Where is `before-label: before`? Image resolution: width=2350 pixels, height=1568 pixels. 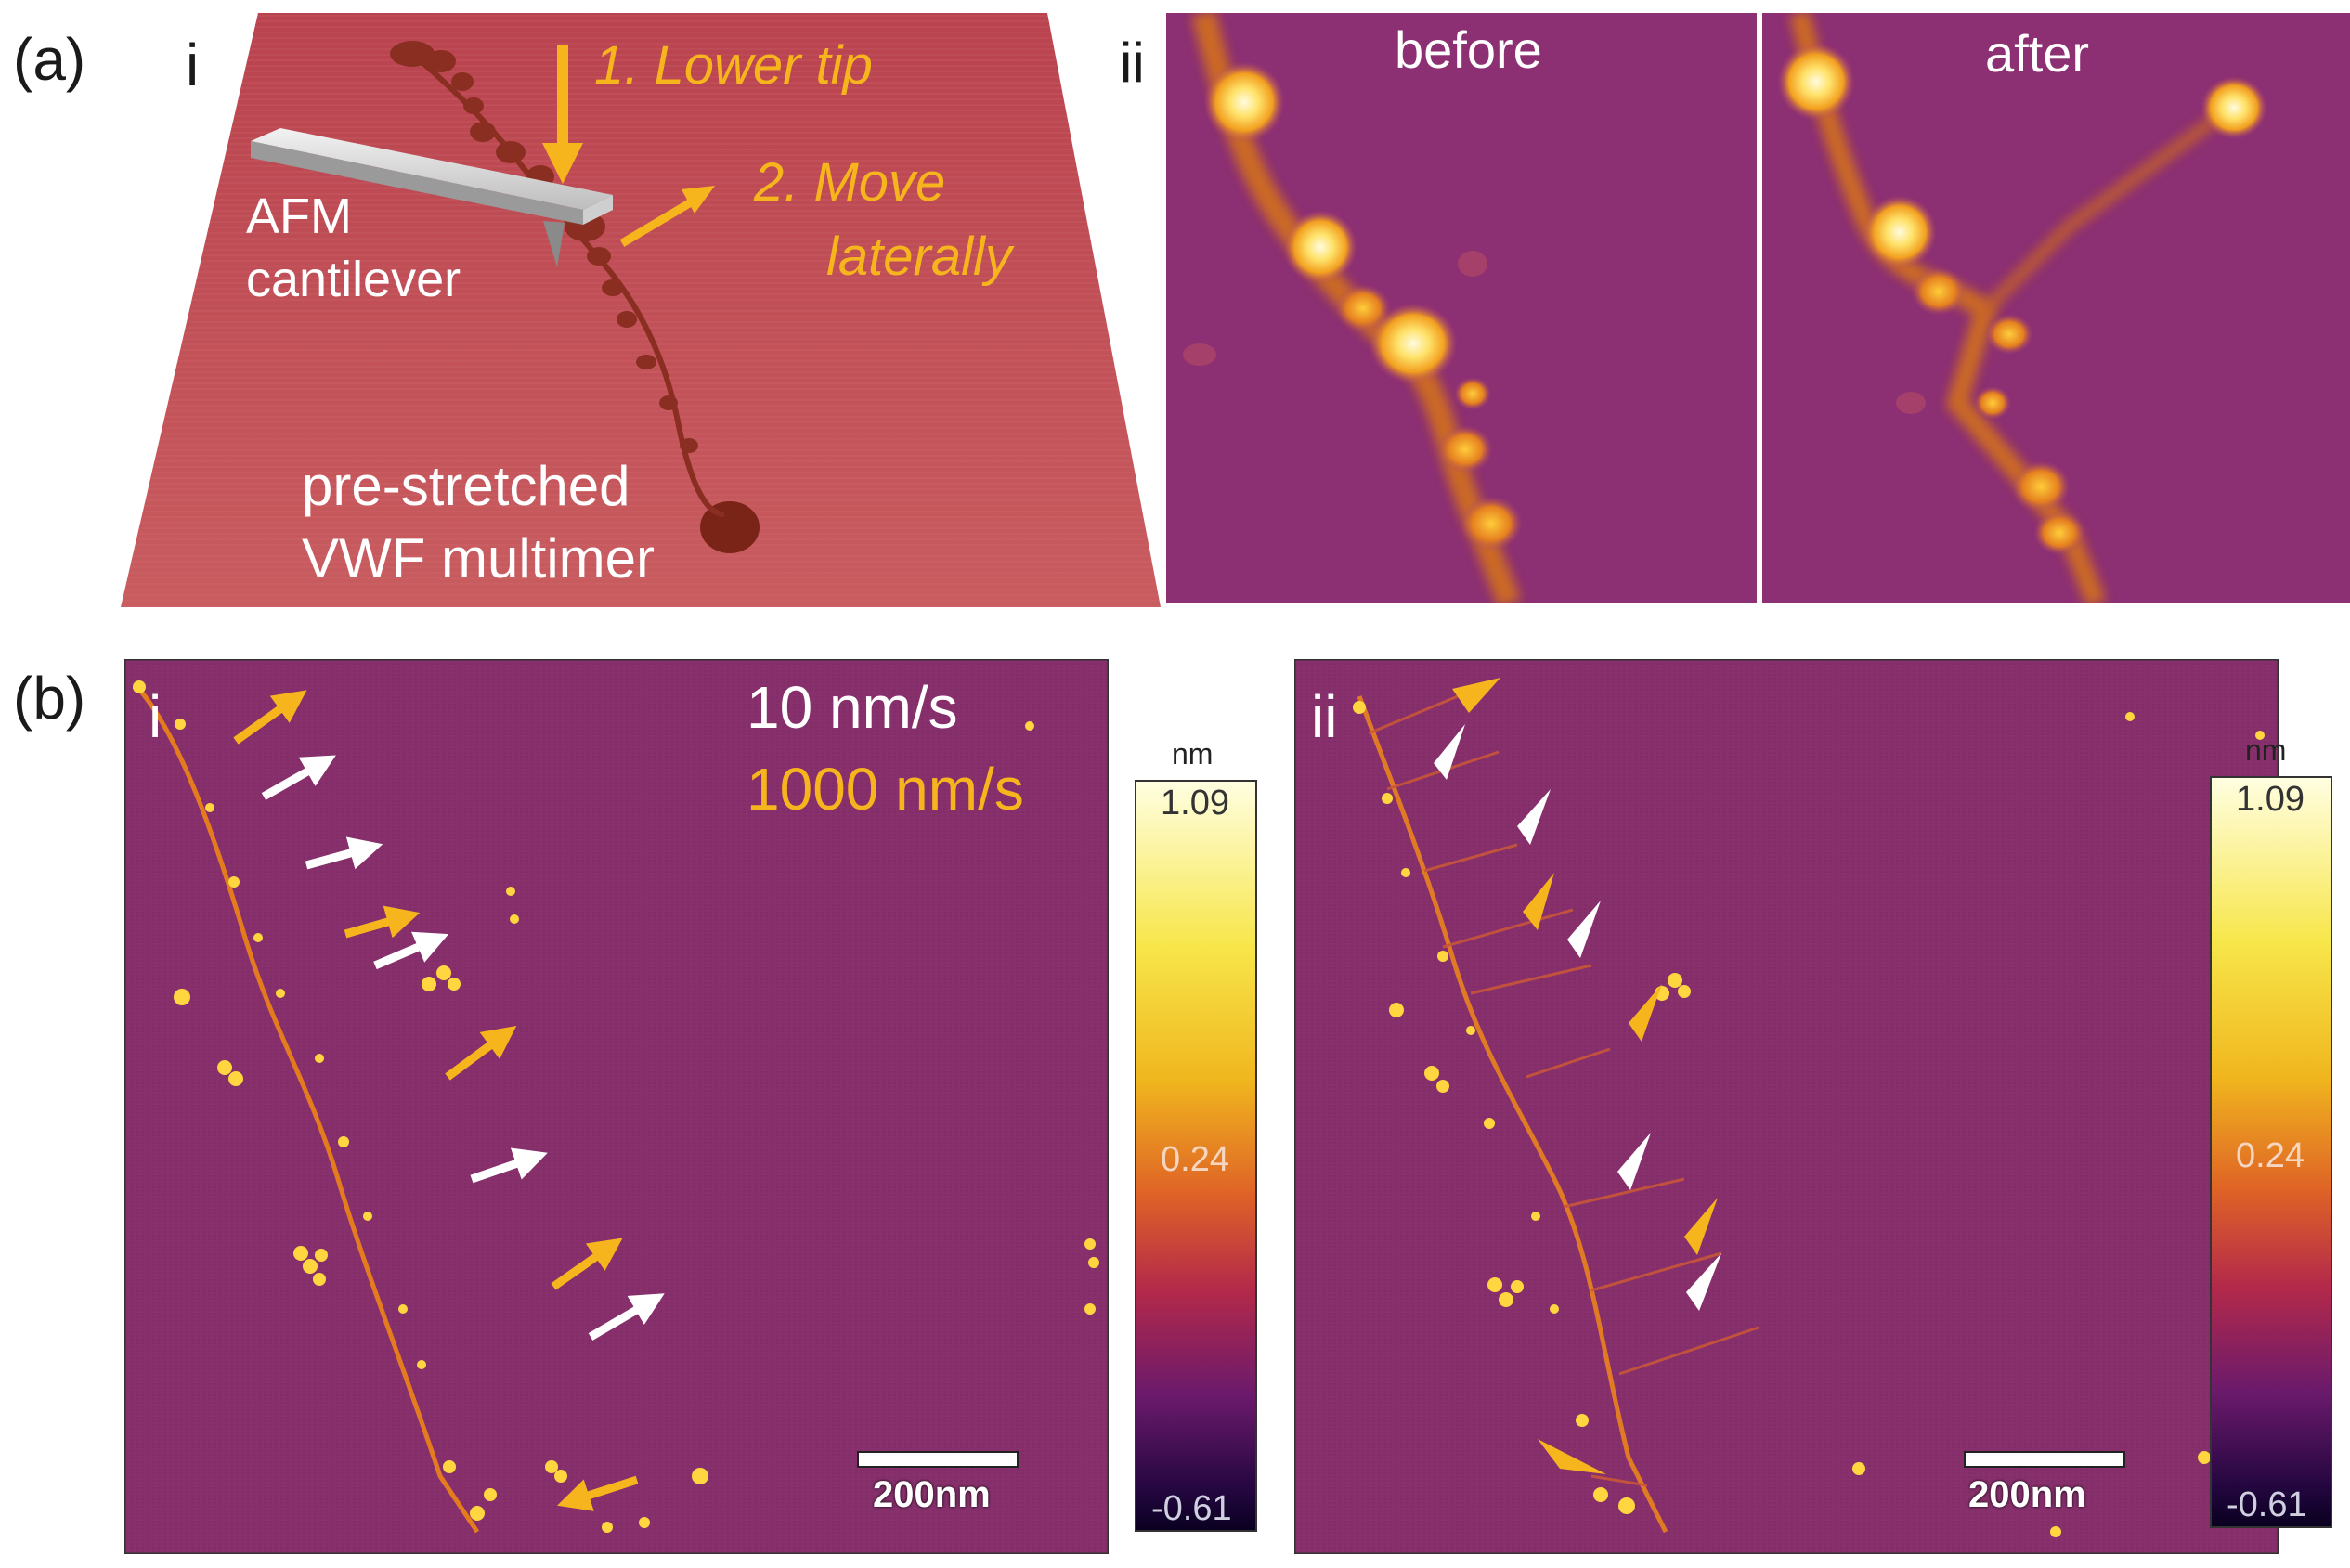
before-label: before is located at coordinates (1468, 49).